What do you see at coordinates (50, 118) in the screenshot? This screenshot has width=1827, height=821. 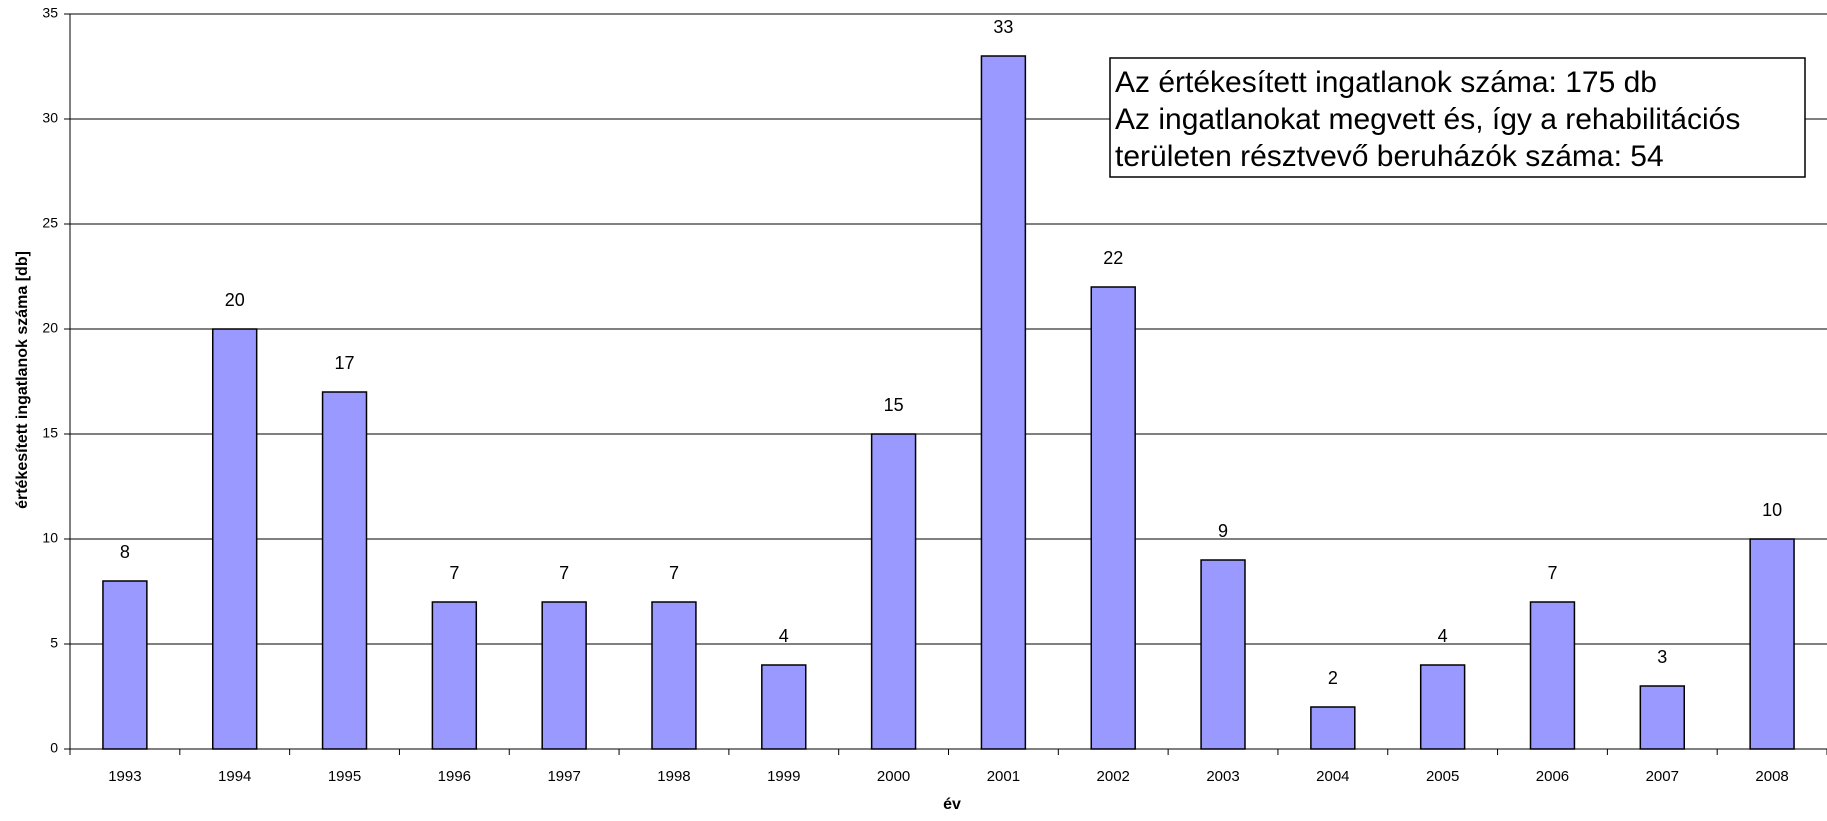 I see `y-tick-label: 30` at bounding box center [50, 118].